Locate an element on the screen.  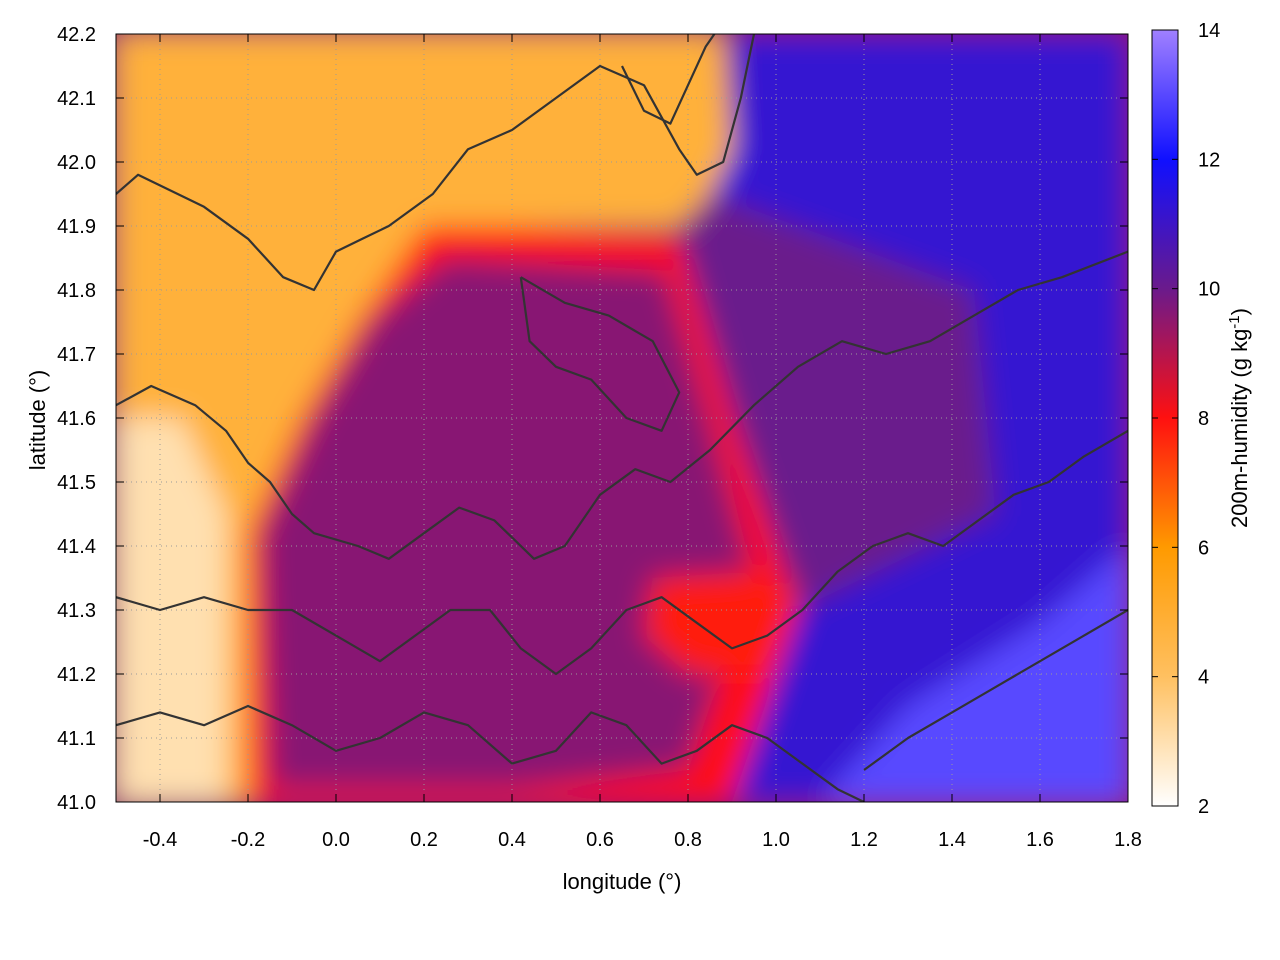
y-tick-label-0: 41.0 is located at coordinates (76, 803).